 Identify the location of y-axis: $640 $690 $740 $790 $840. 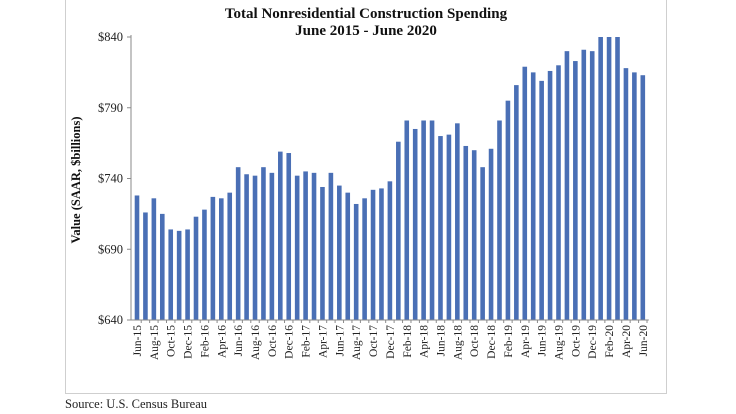
(115, 178).